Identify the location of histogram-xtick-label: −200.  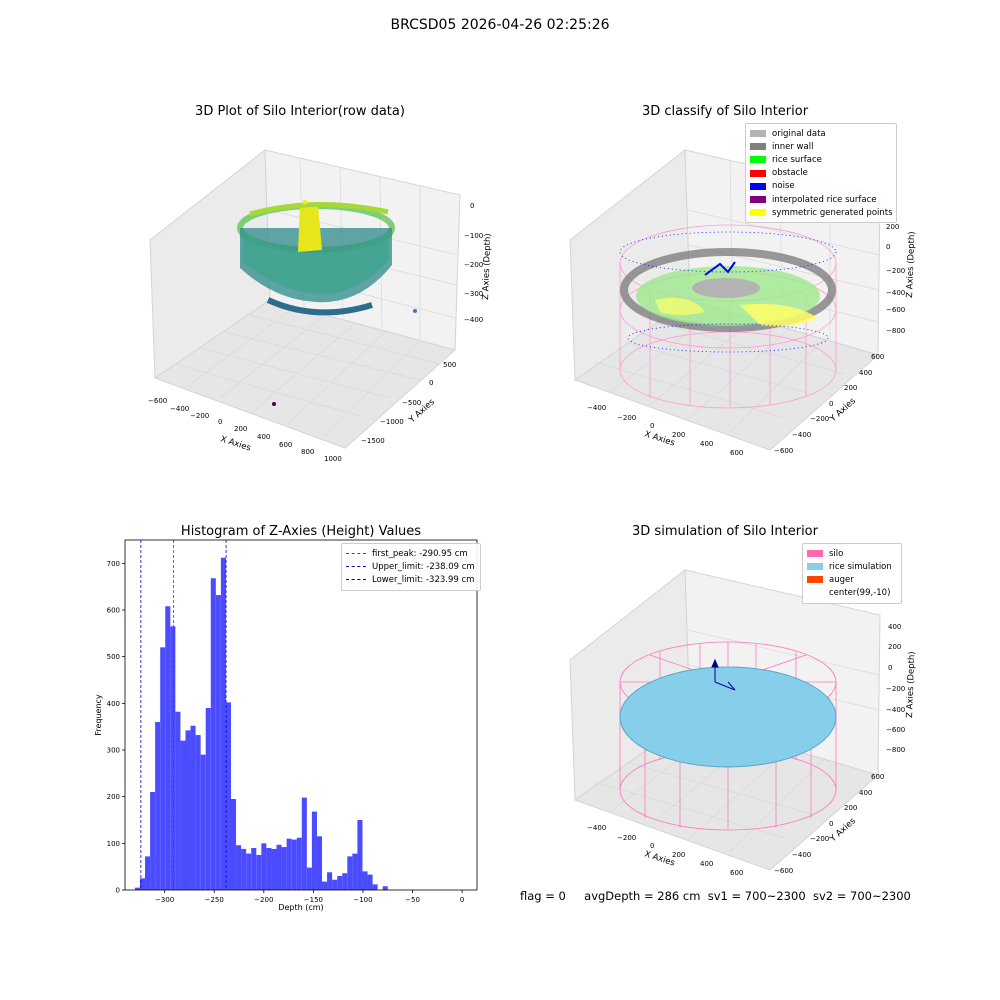
(263, 900).